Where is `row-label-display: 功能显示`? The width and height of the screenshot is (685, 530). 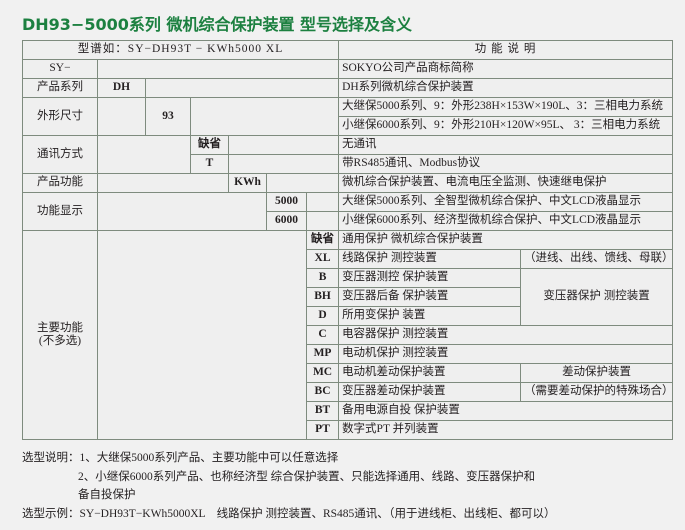 row-label-display: 功能显示 is located at coordinates (60, 211).